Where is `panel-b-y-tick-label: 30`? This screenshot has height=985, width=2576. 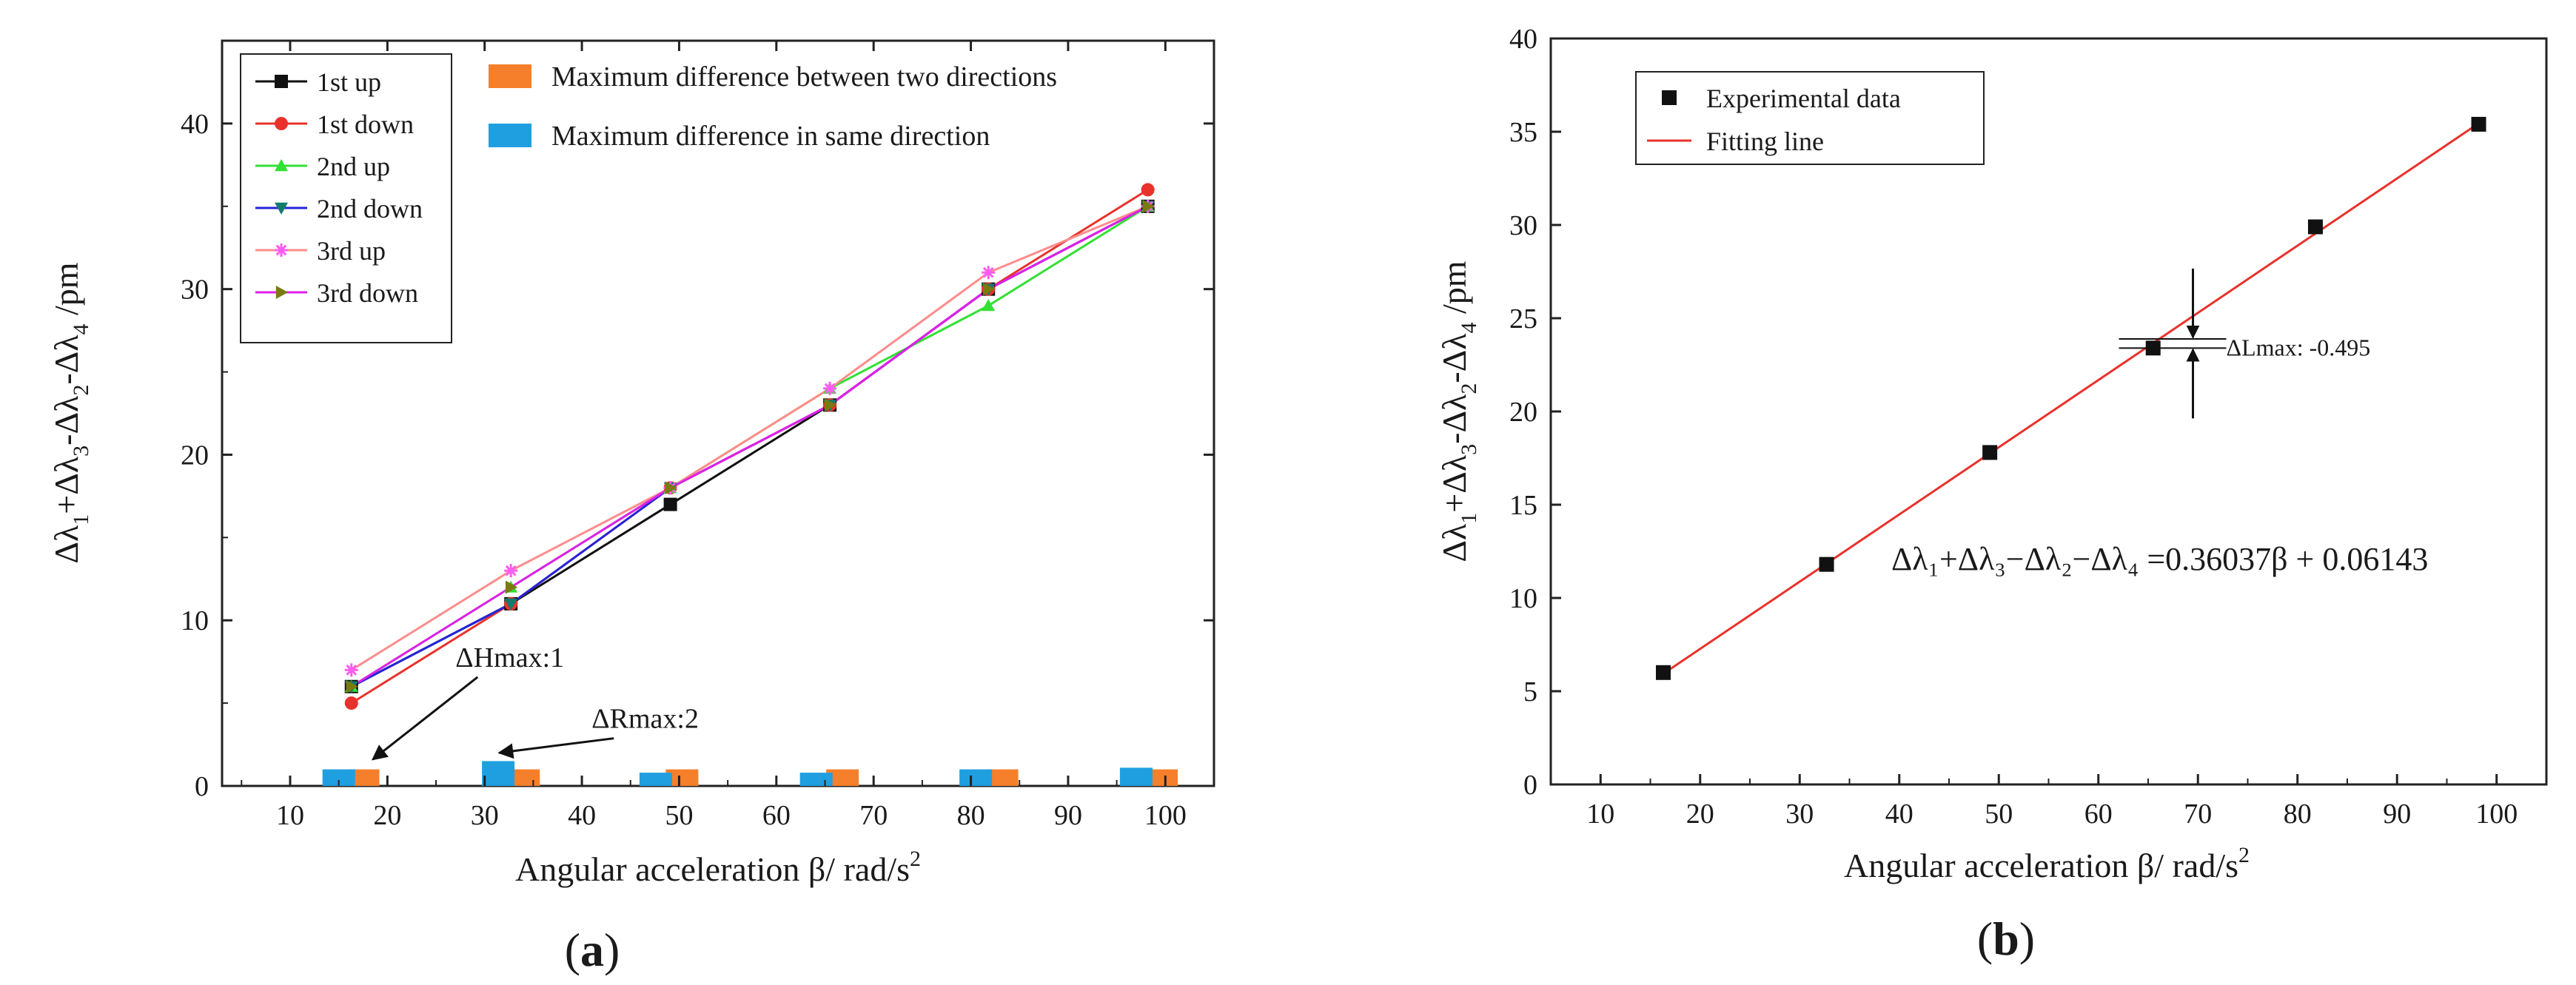
panel-b-y-tick-label: 30 is located at coordinates (1523, 225).